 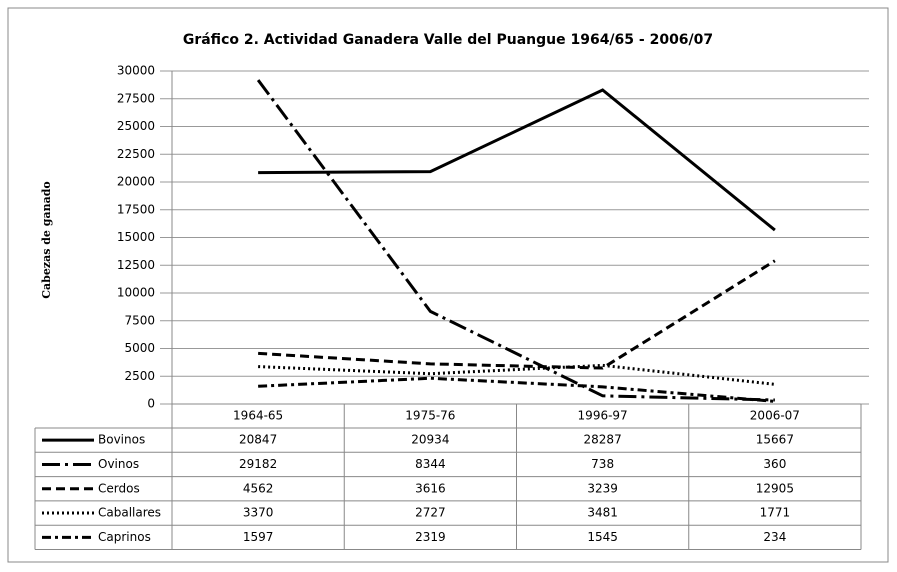 I want to click on y-tick-label: 17500, so click(x=136, y=209).